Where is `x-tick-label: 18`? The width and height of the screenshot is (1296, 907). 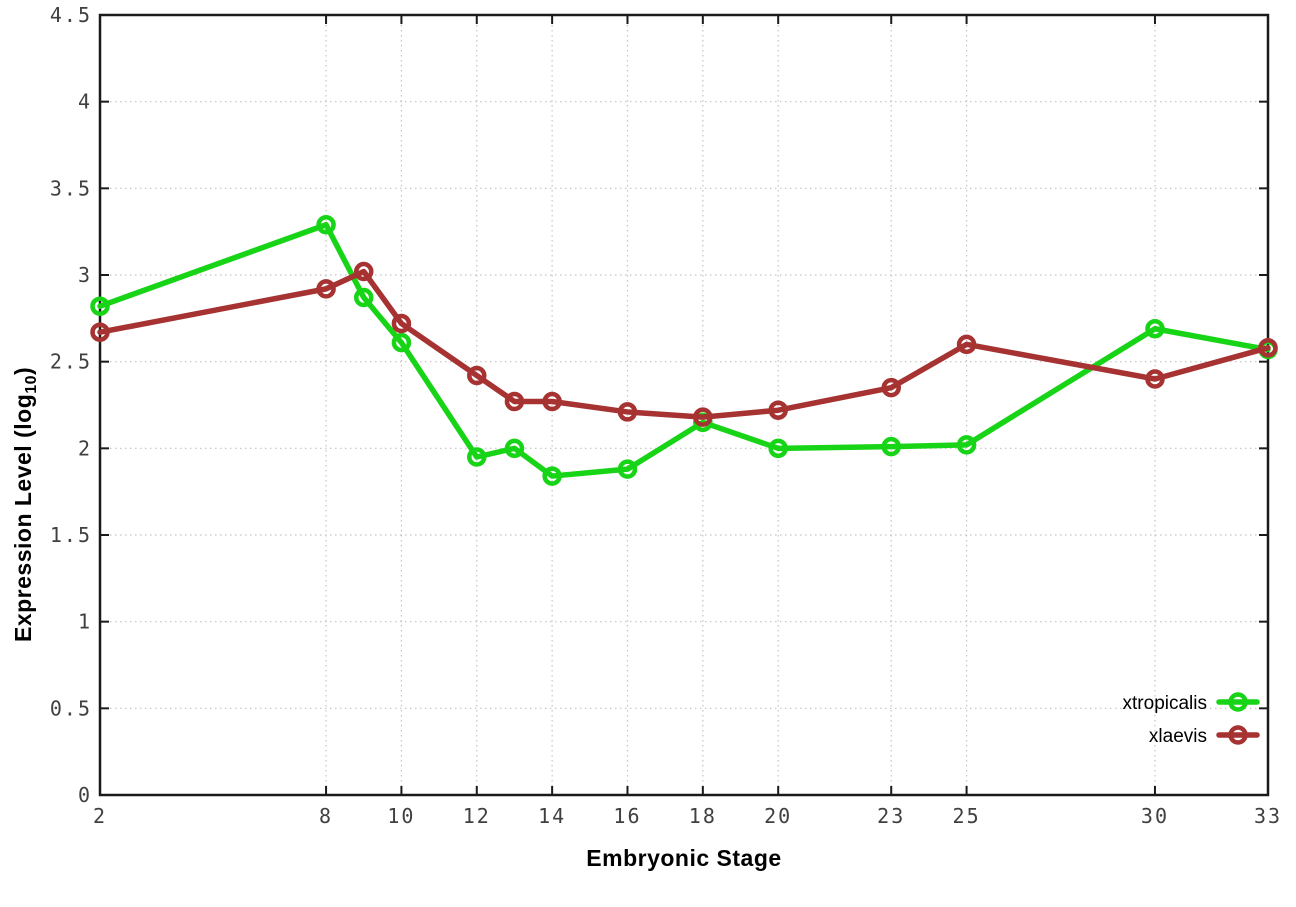
x-tick-label: 18 is located at coordinates (703, 816).